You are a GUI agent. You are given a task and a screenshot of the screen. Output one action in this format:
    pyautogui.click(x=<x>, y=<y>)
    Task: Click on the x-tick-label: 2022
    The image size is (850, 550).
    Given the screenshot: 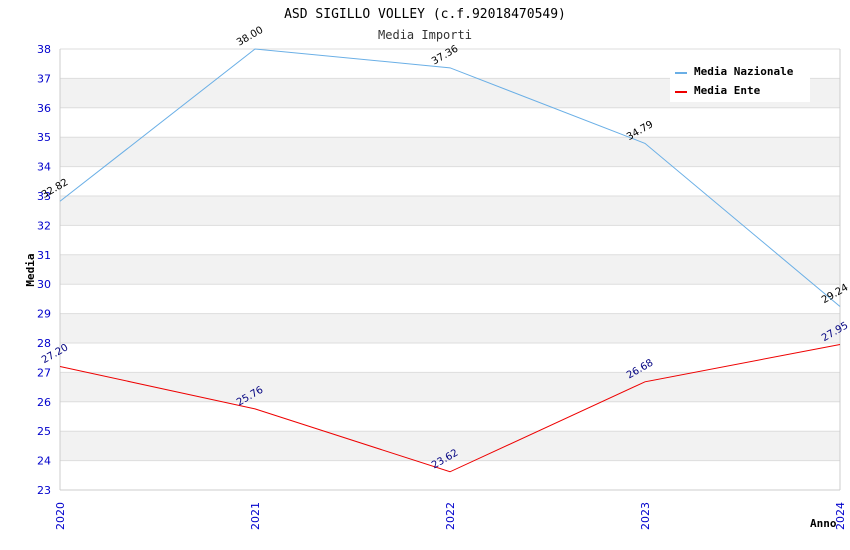 What is the action you would take?
    pyautogui.click(x=450, y=516)
    